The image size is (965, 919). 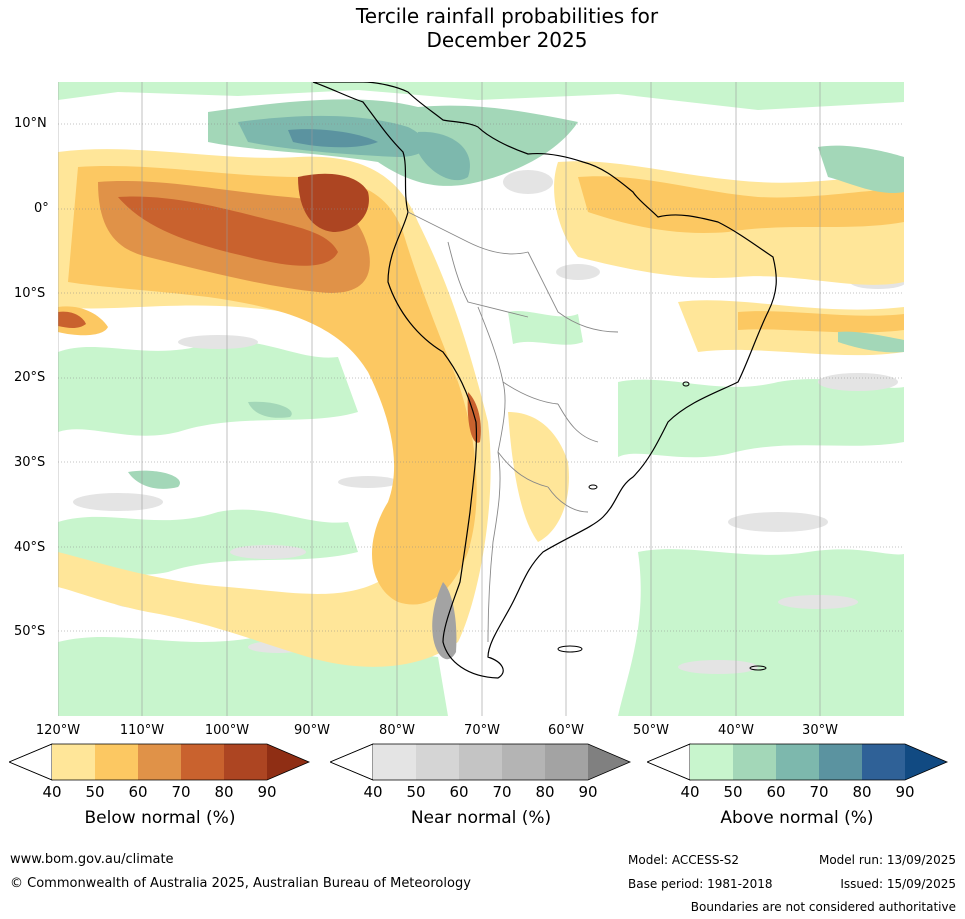 I want to click on lon-label-80w: 80°W, so click(x=397, y=730).